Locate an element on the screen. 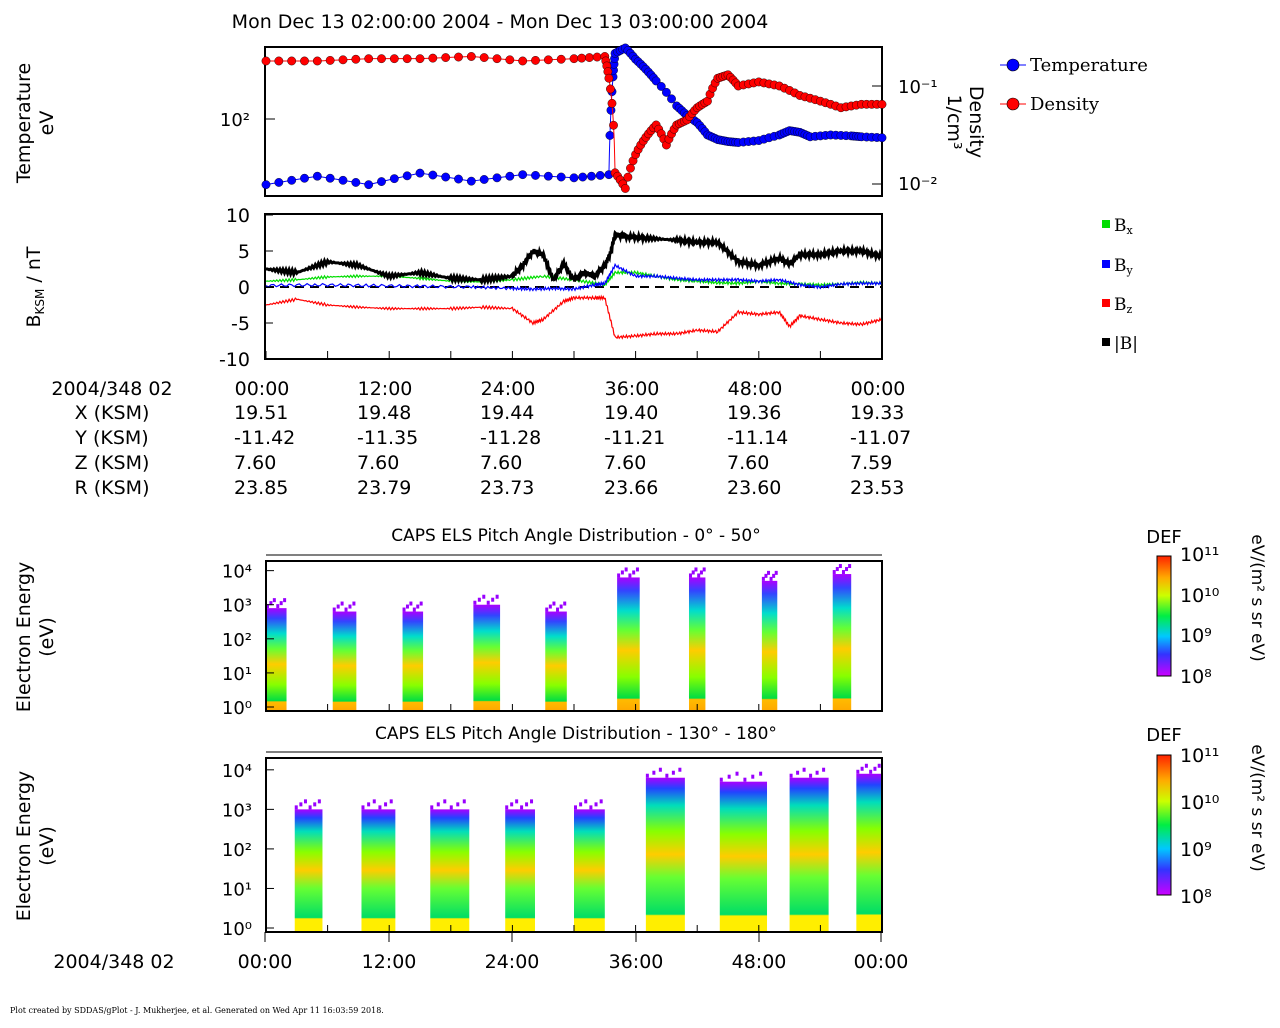 This screenshot has width=1280, height=1028. ephemeris-time: 24:00 is located at coordinates (508, 389).